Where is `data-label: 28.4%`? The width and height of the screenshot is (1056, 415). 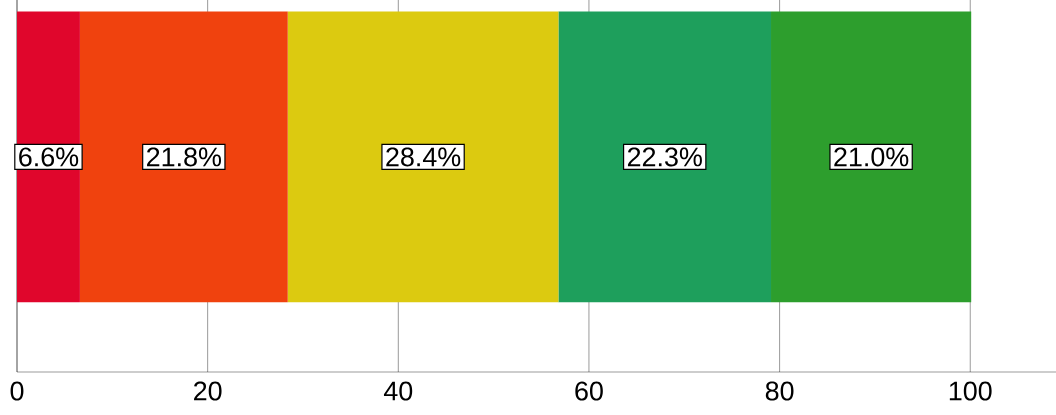 data-label: 28.4% is located at coordinates (423, 157).